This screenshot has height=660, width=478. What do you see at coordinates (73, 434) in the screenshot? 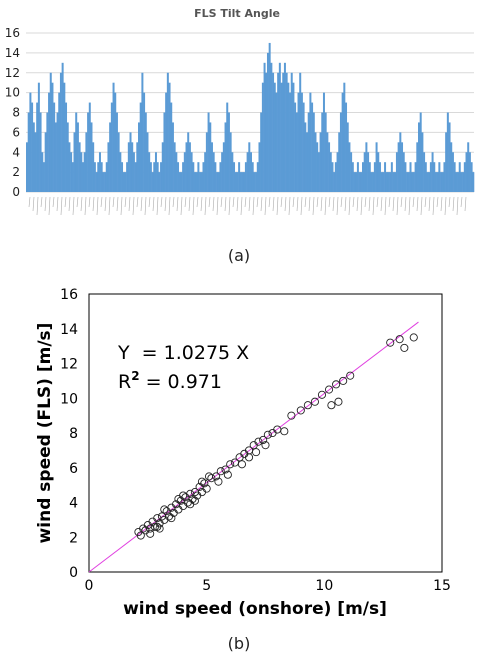
I see `chart-b-y-tick-label: 8` at bounding box center [73, 434].